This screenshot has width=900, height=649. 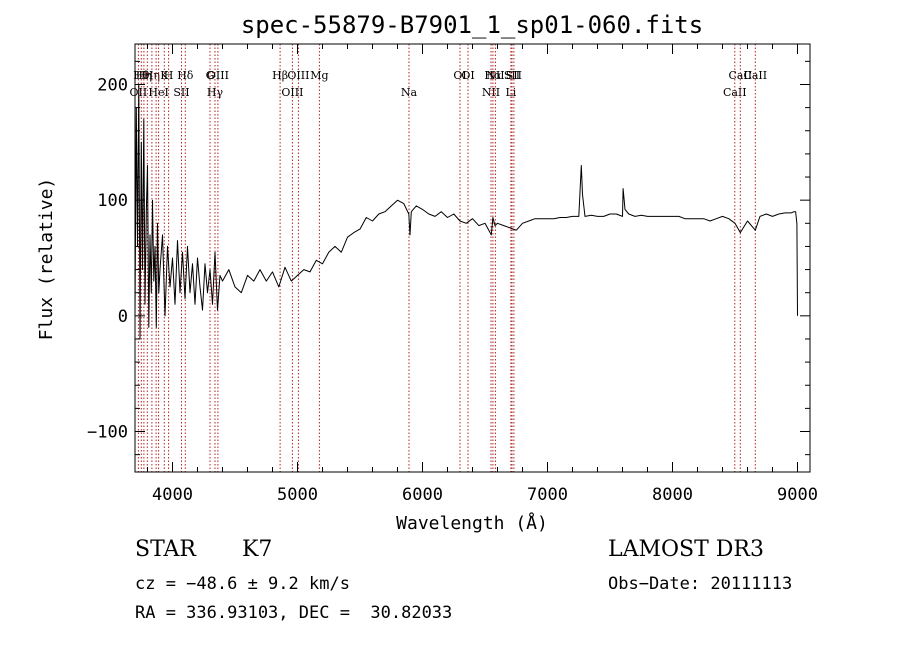 I want to click on x-tick-label: 6000, so click(x=422, y=495).